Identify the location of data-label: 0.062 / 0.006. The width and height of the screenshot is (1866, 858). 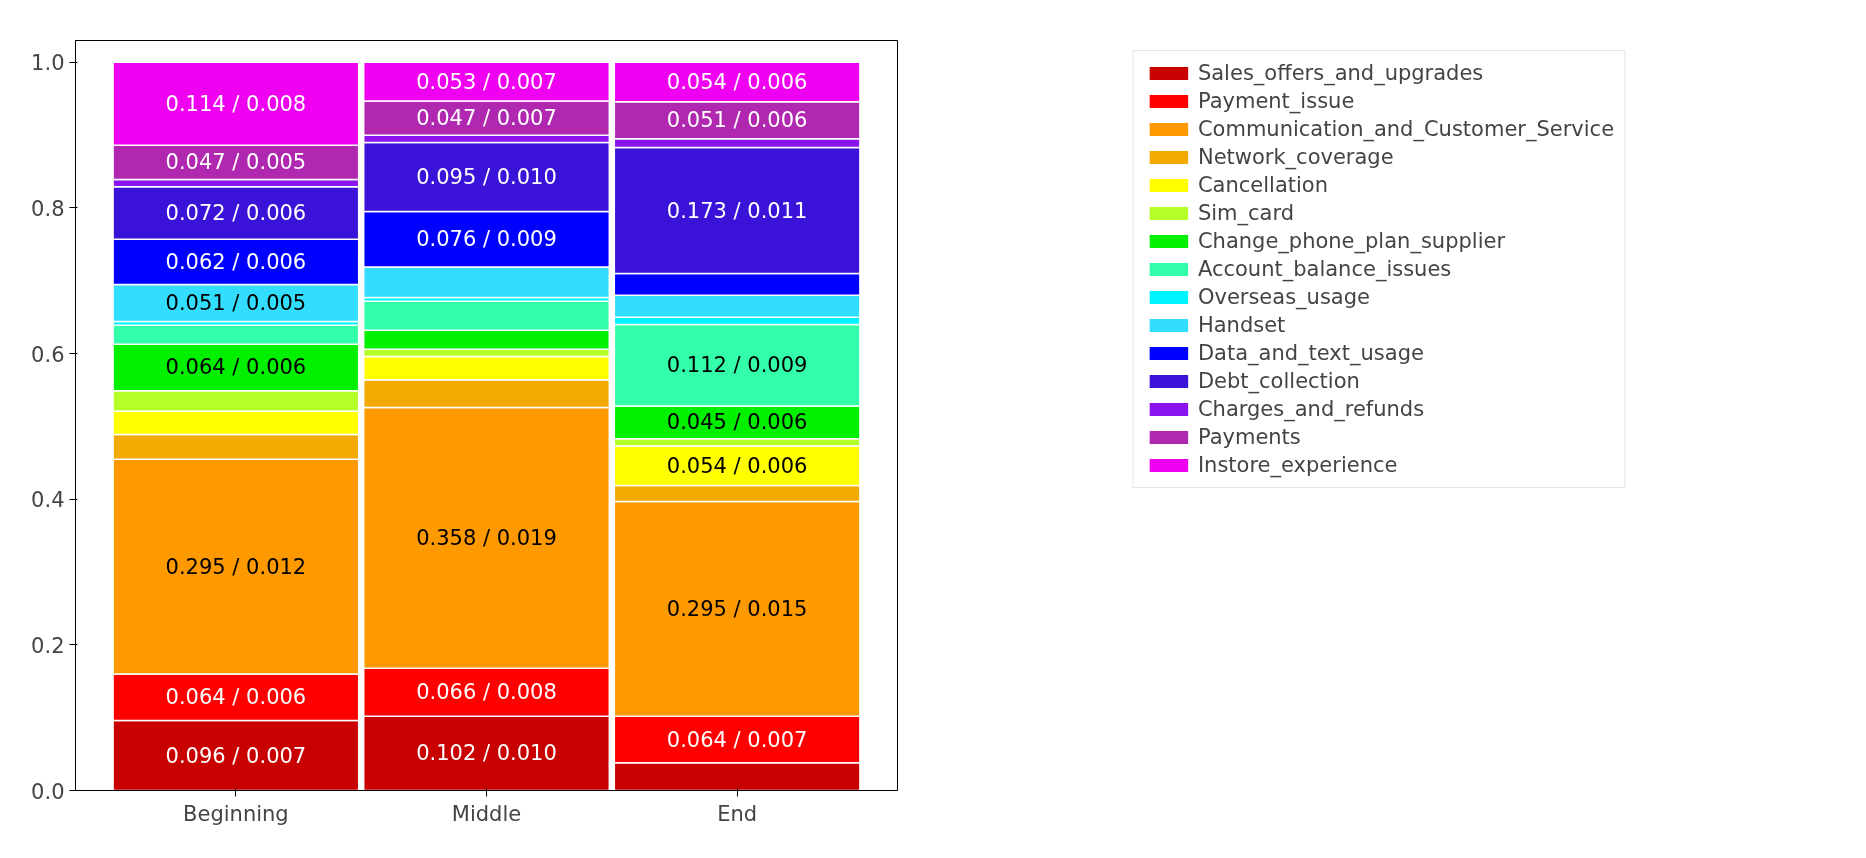
(236, 261).